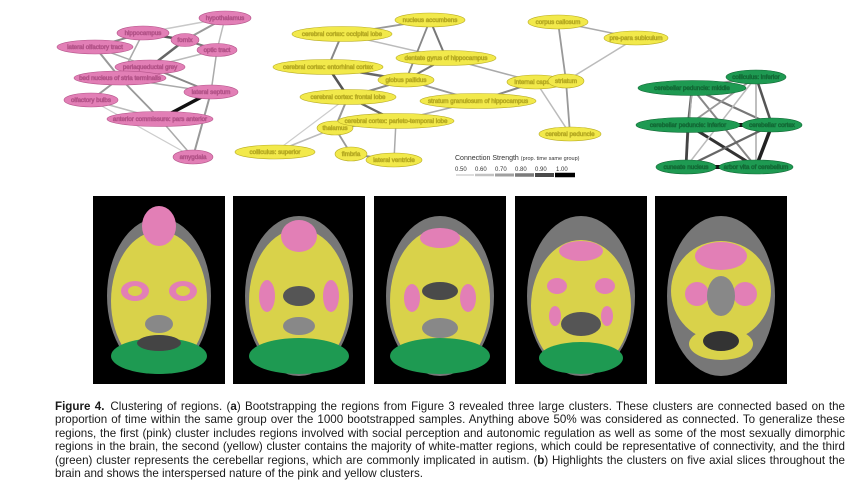 The image size is (854, 501). I want to click on node-label: lateral olfactory tract, so click(95, 47).